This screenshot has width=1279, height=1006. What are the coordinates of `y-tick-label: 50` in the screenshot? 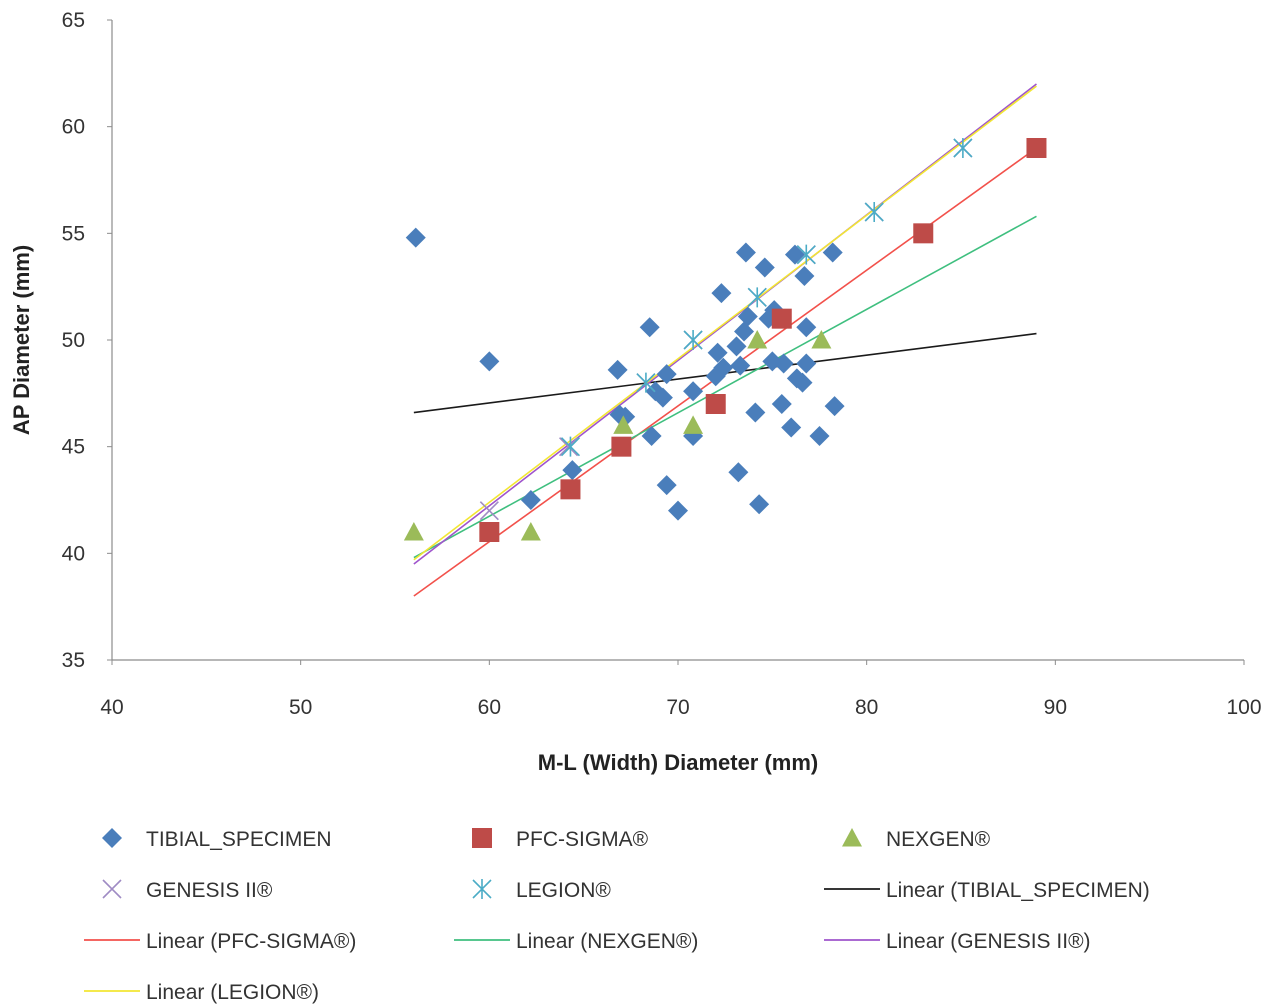 It's located at (73, 340).